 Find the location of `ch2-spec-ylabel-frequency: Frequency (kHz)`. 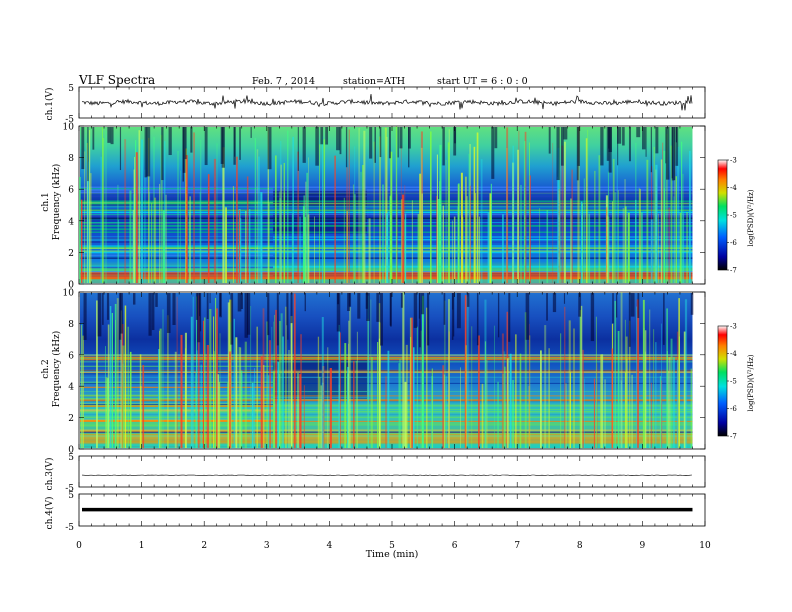

ch2-spec-ylabel-frequency: Frequency (kHz) is located at coordinates (56, 369).